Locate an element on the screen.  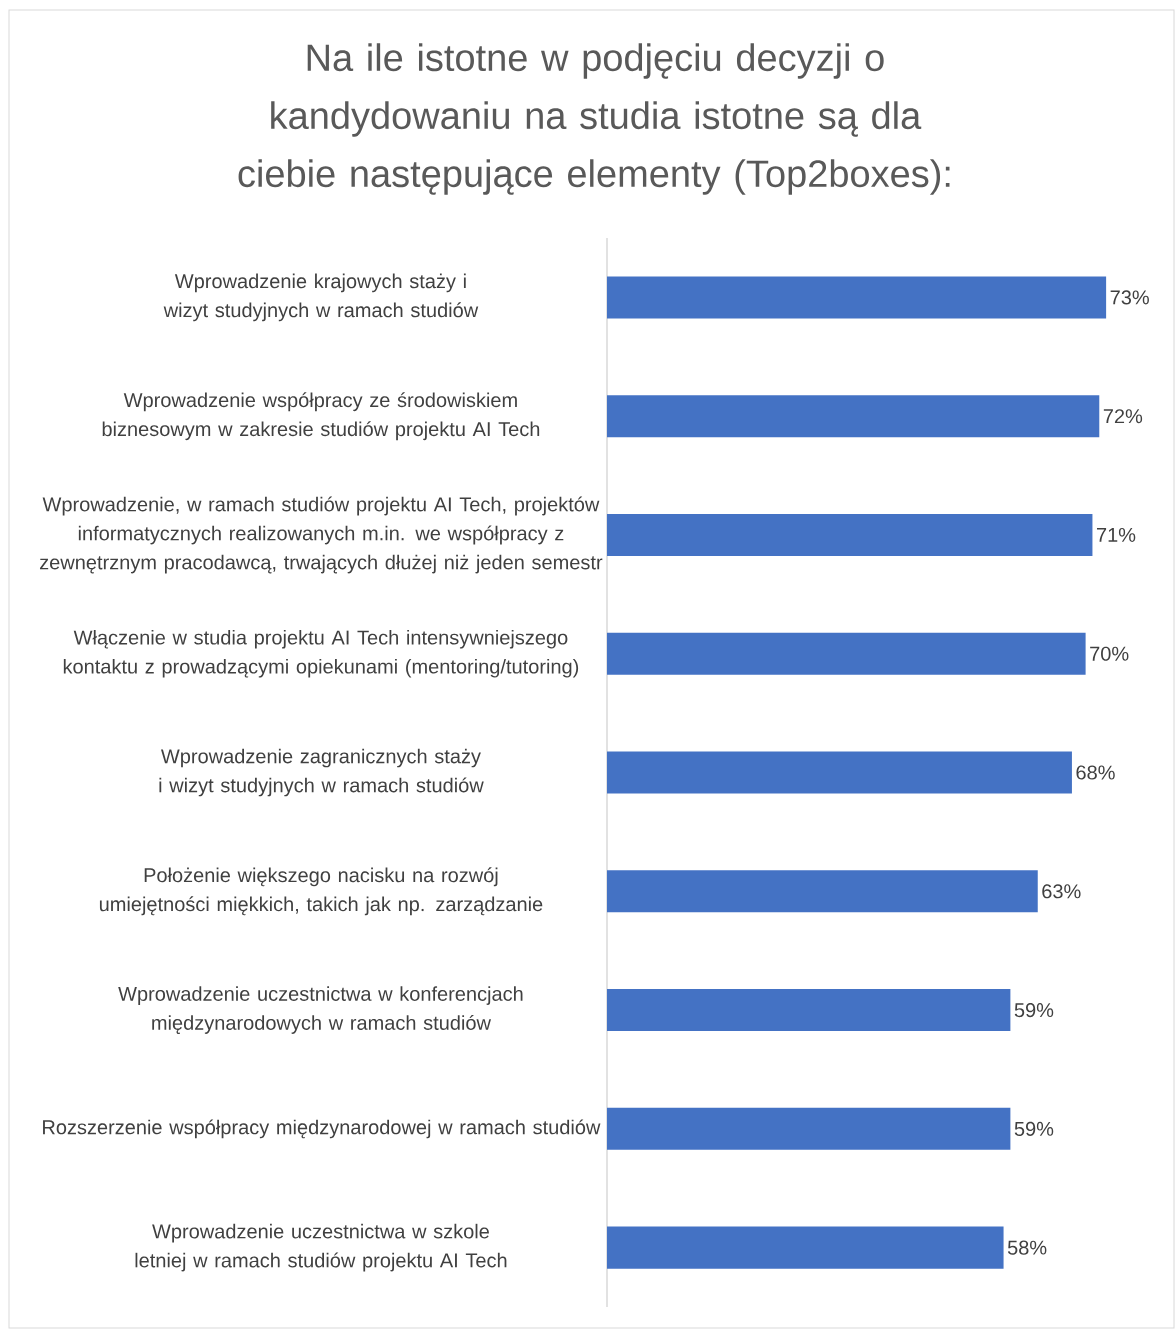
y-tick-label: Położenie większego nacisku na rozwój umiejętności miękkich, takich jak np. zarządzanie is located at coordinates (321, 891).